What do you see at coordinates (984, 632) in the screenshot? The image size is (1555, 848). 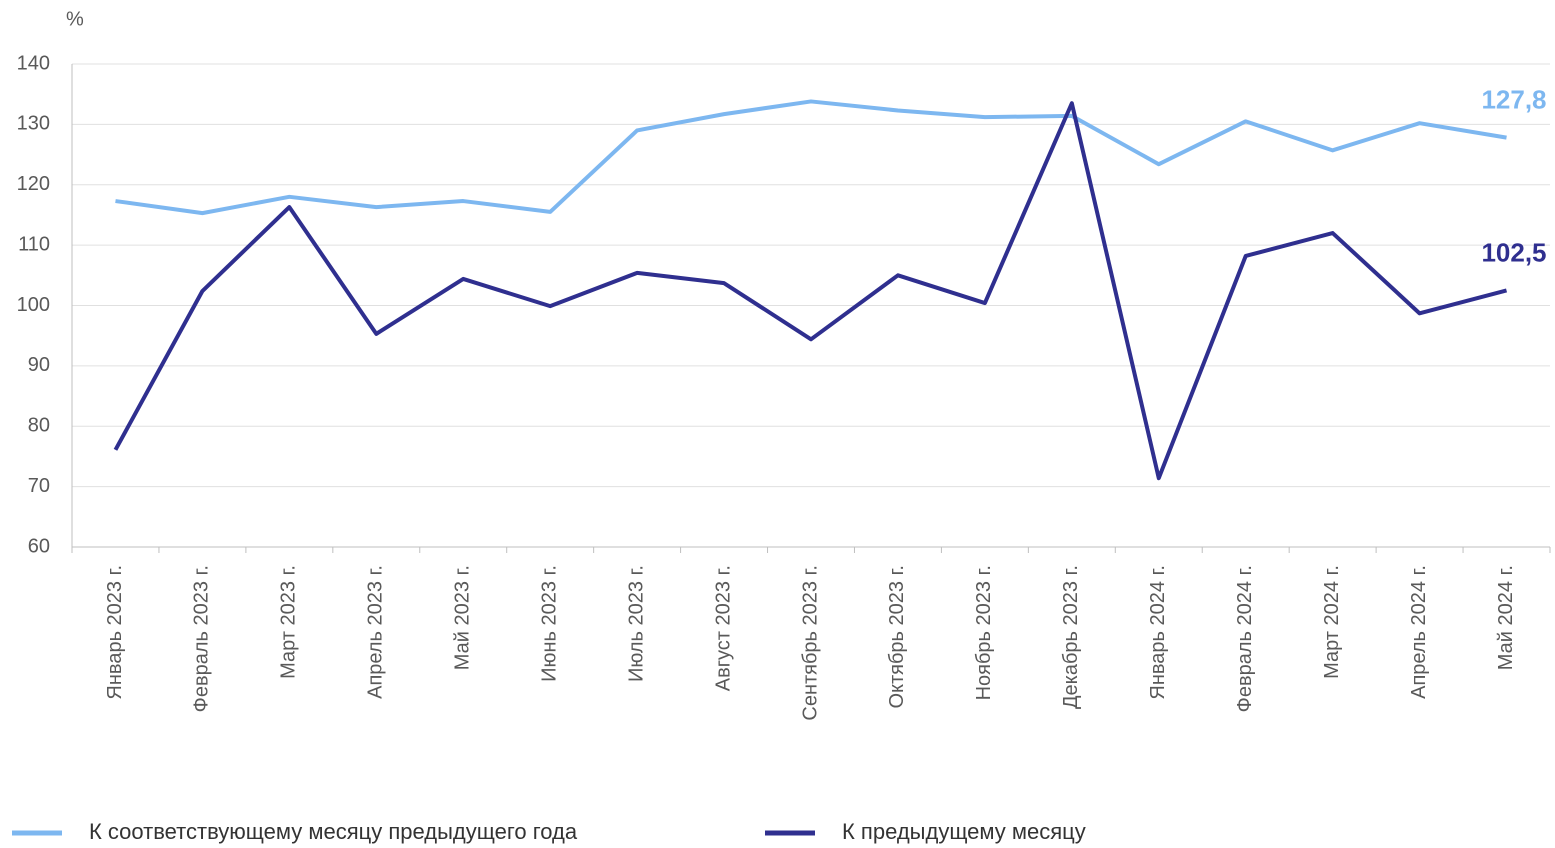 I see `x-tick-label: Ноябрь 2023 г.` at bounding box center [984, 632].